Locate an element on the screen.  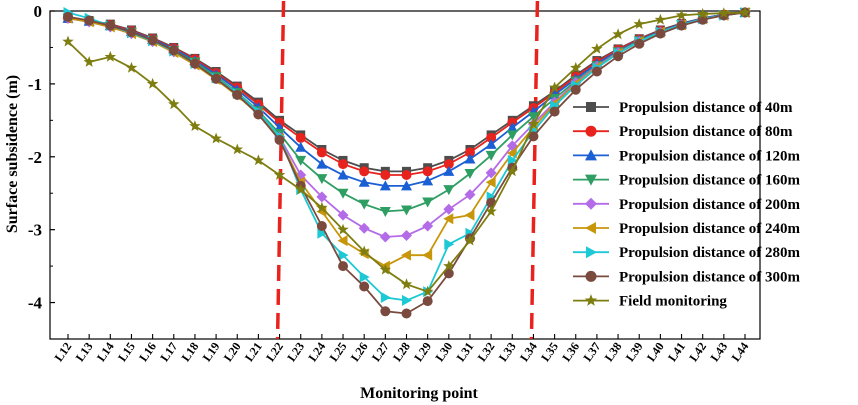
x-tick-label: L17 is located at coordinates (168, 352).